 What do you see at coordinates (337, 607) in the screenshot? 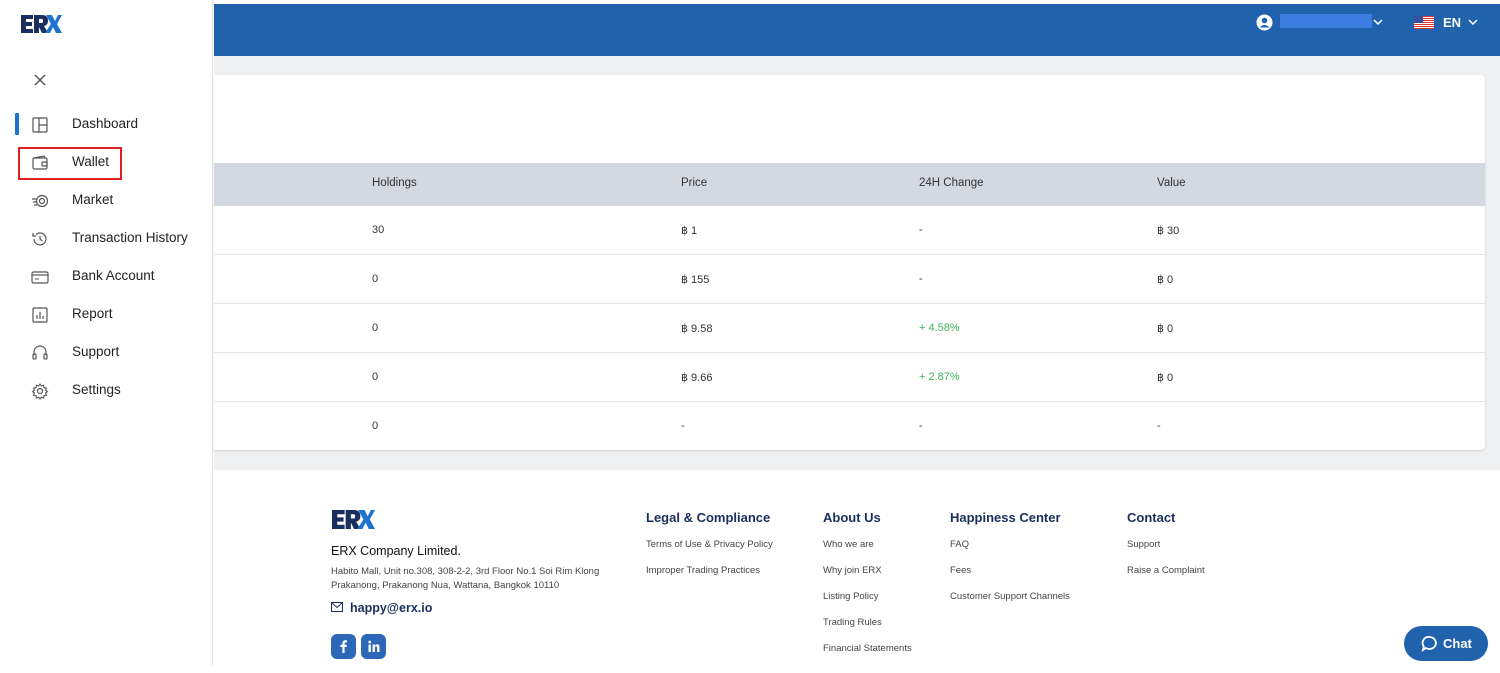
I see `mail-icon` at bounding box center [337, 607].